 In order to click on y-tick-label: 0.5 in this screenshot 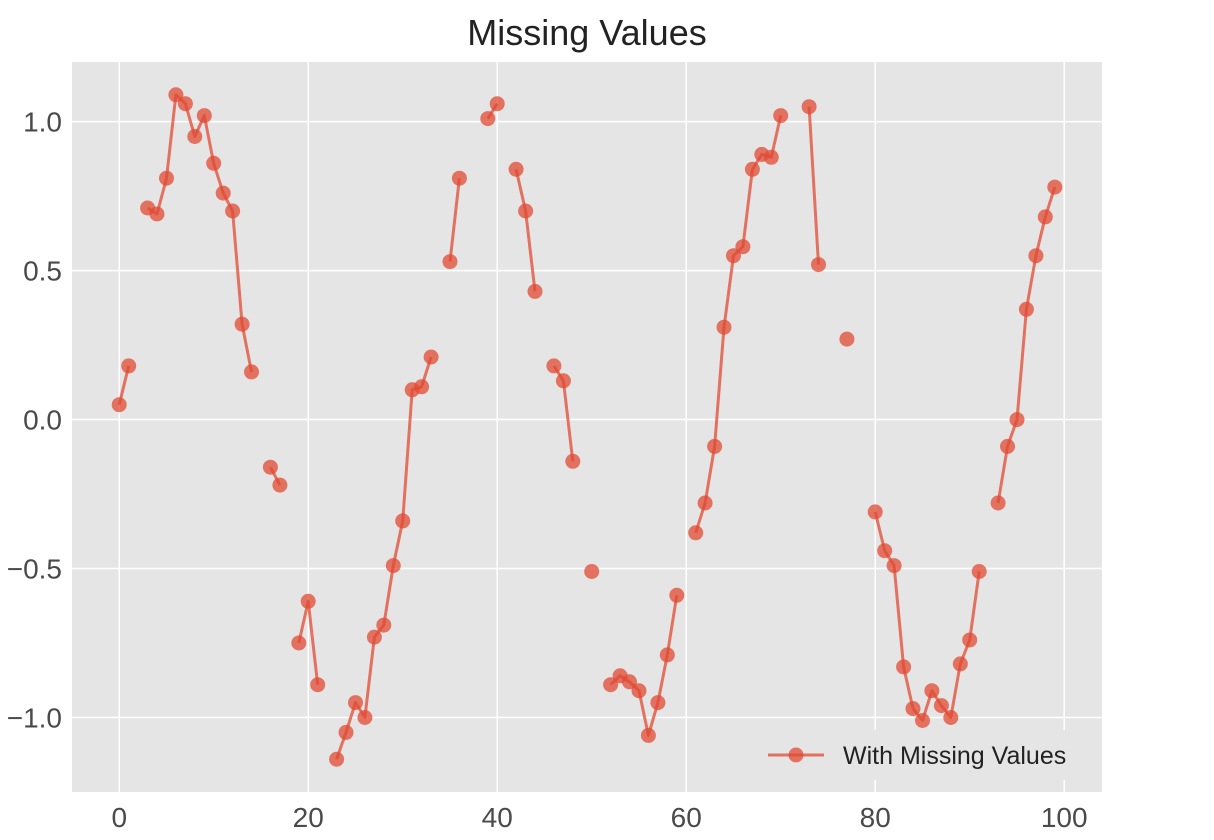, I will do `click(42, 271)`.